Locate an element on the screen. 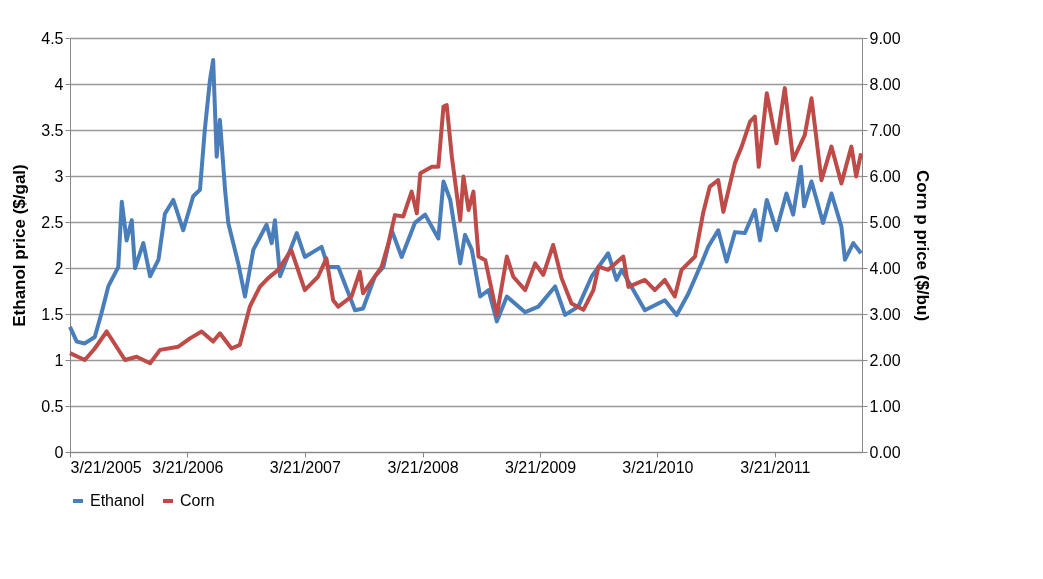  y-tick-label: 4 is located at coordinates (59, 84).